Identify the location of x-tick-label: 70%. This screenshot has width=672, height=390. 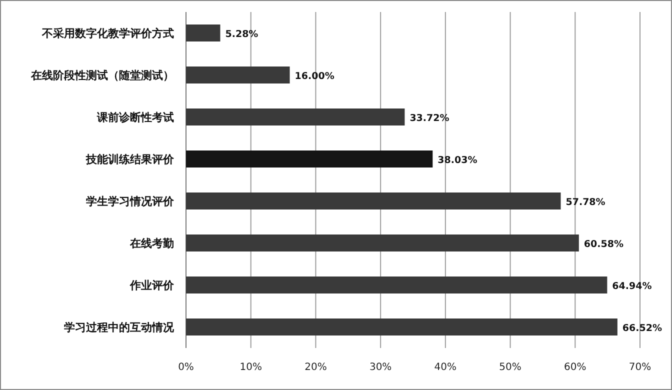
(640, 367).